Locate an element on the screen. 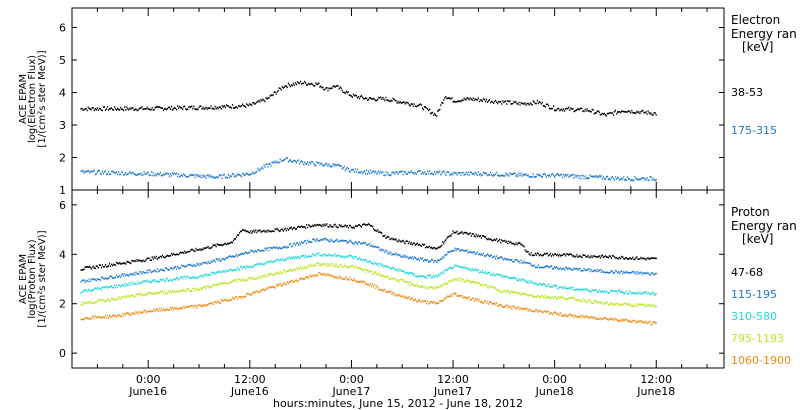 The image size is (800, 410). electron-legend-title: Electron Energy ran [keV] is located at coordinates (764, 33).